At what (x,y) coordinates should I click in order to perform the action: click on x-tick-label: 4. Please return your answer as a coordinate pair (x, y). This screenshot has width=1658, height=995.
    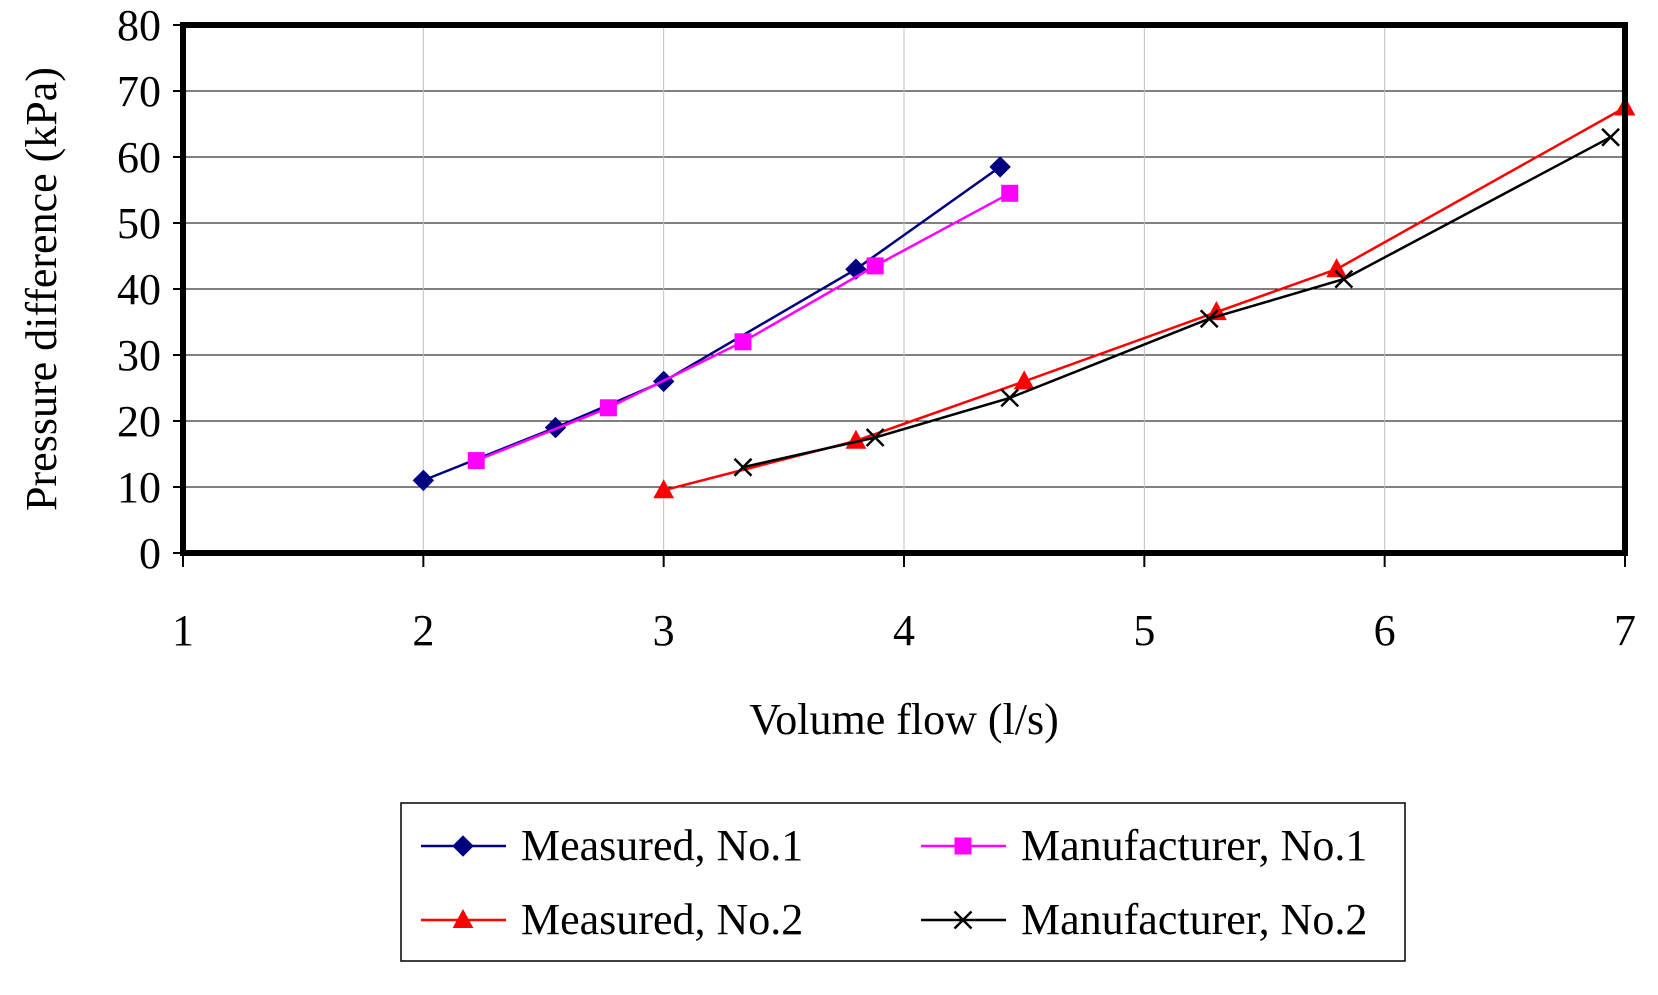
    Looking at the image, I should click on (904, 630).